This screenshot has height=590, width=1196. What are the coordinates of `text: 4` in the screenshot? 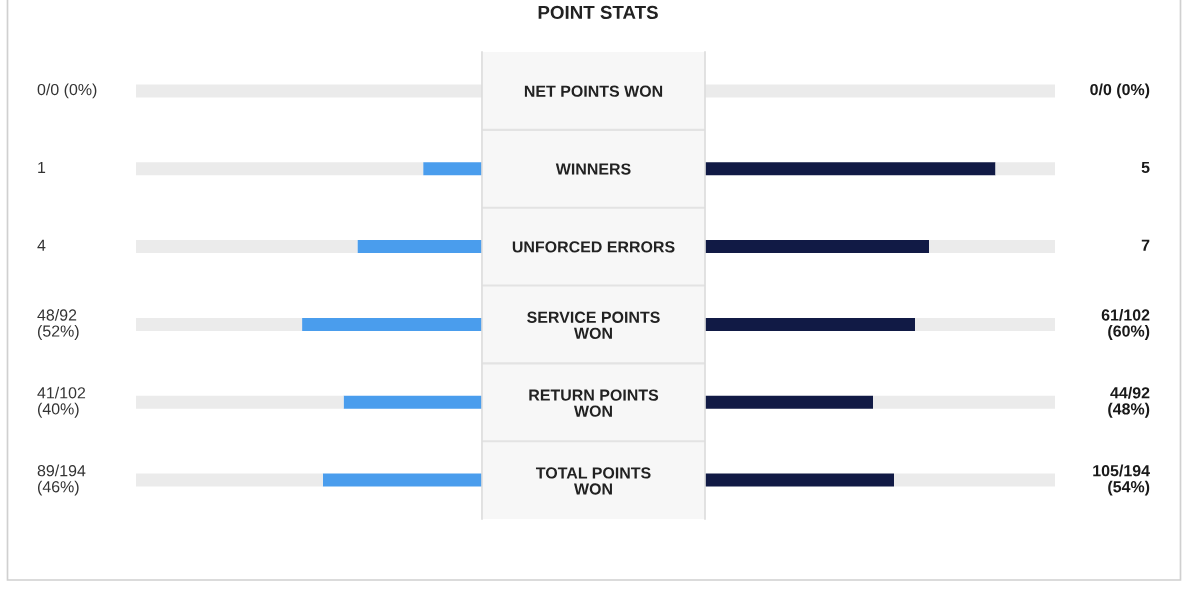 It's located at (41, 245).